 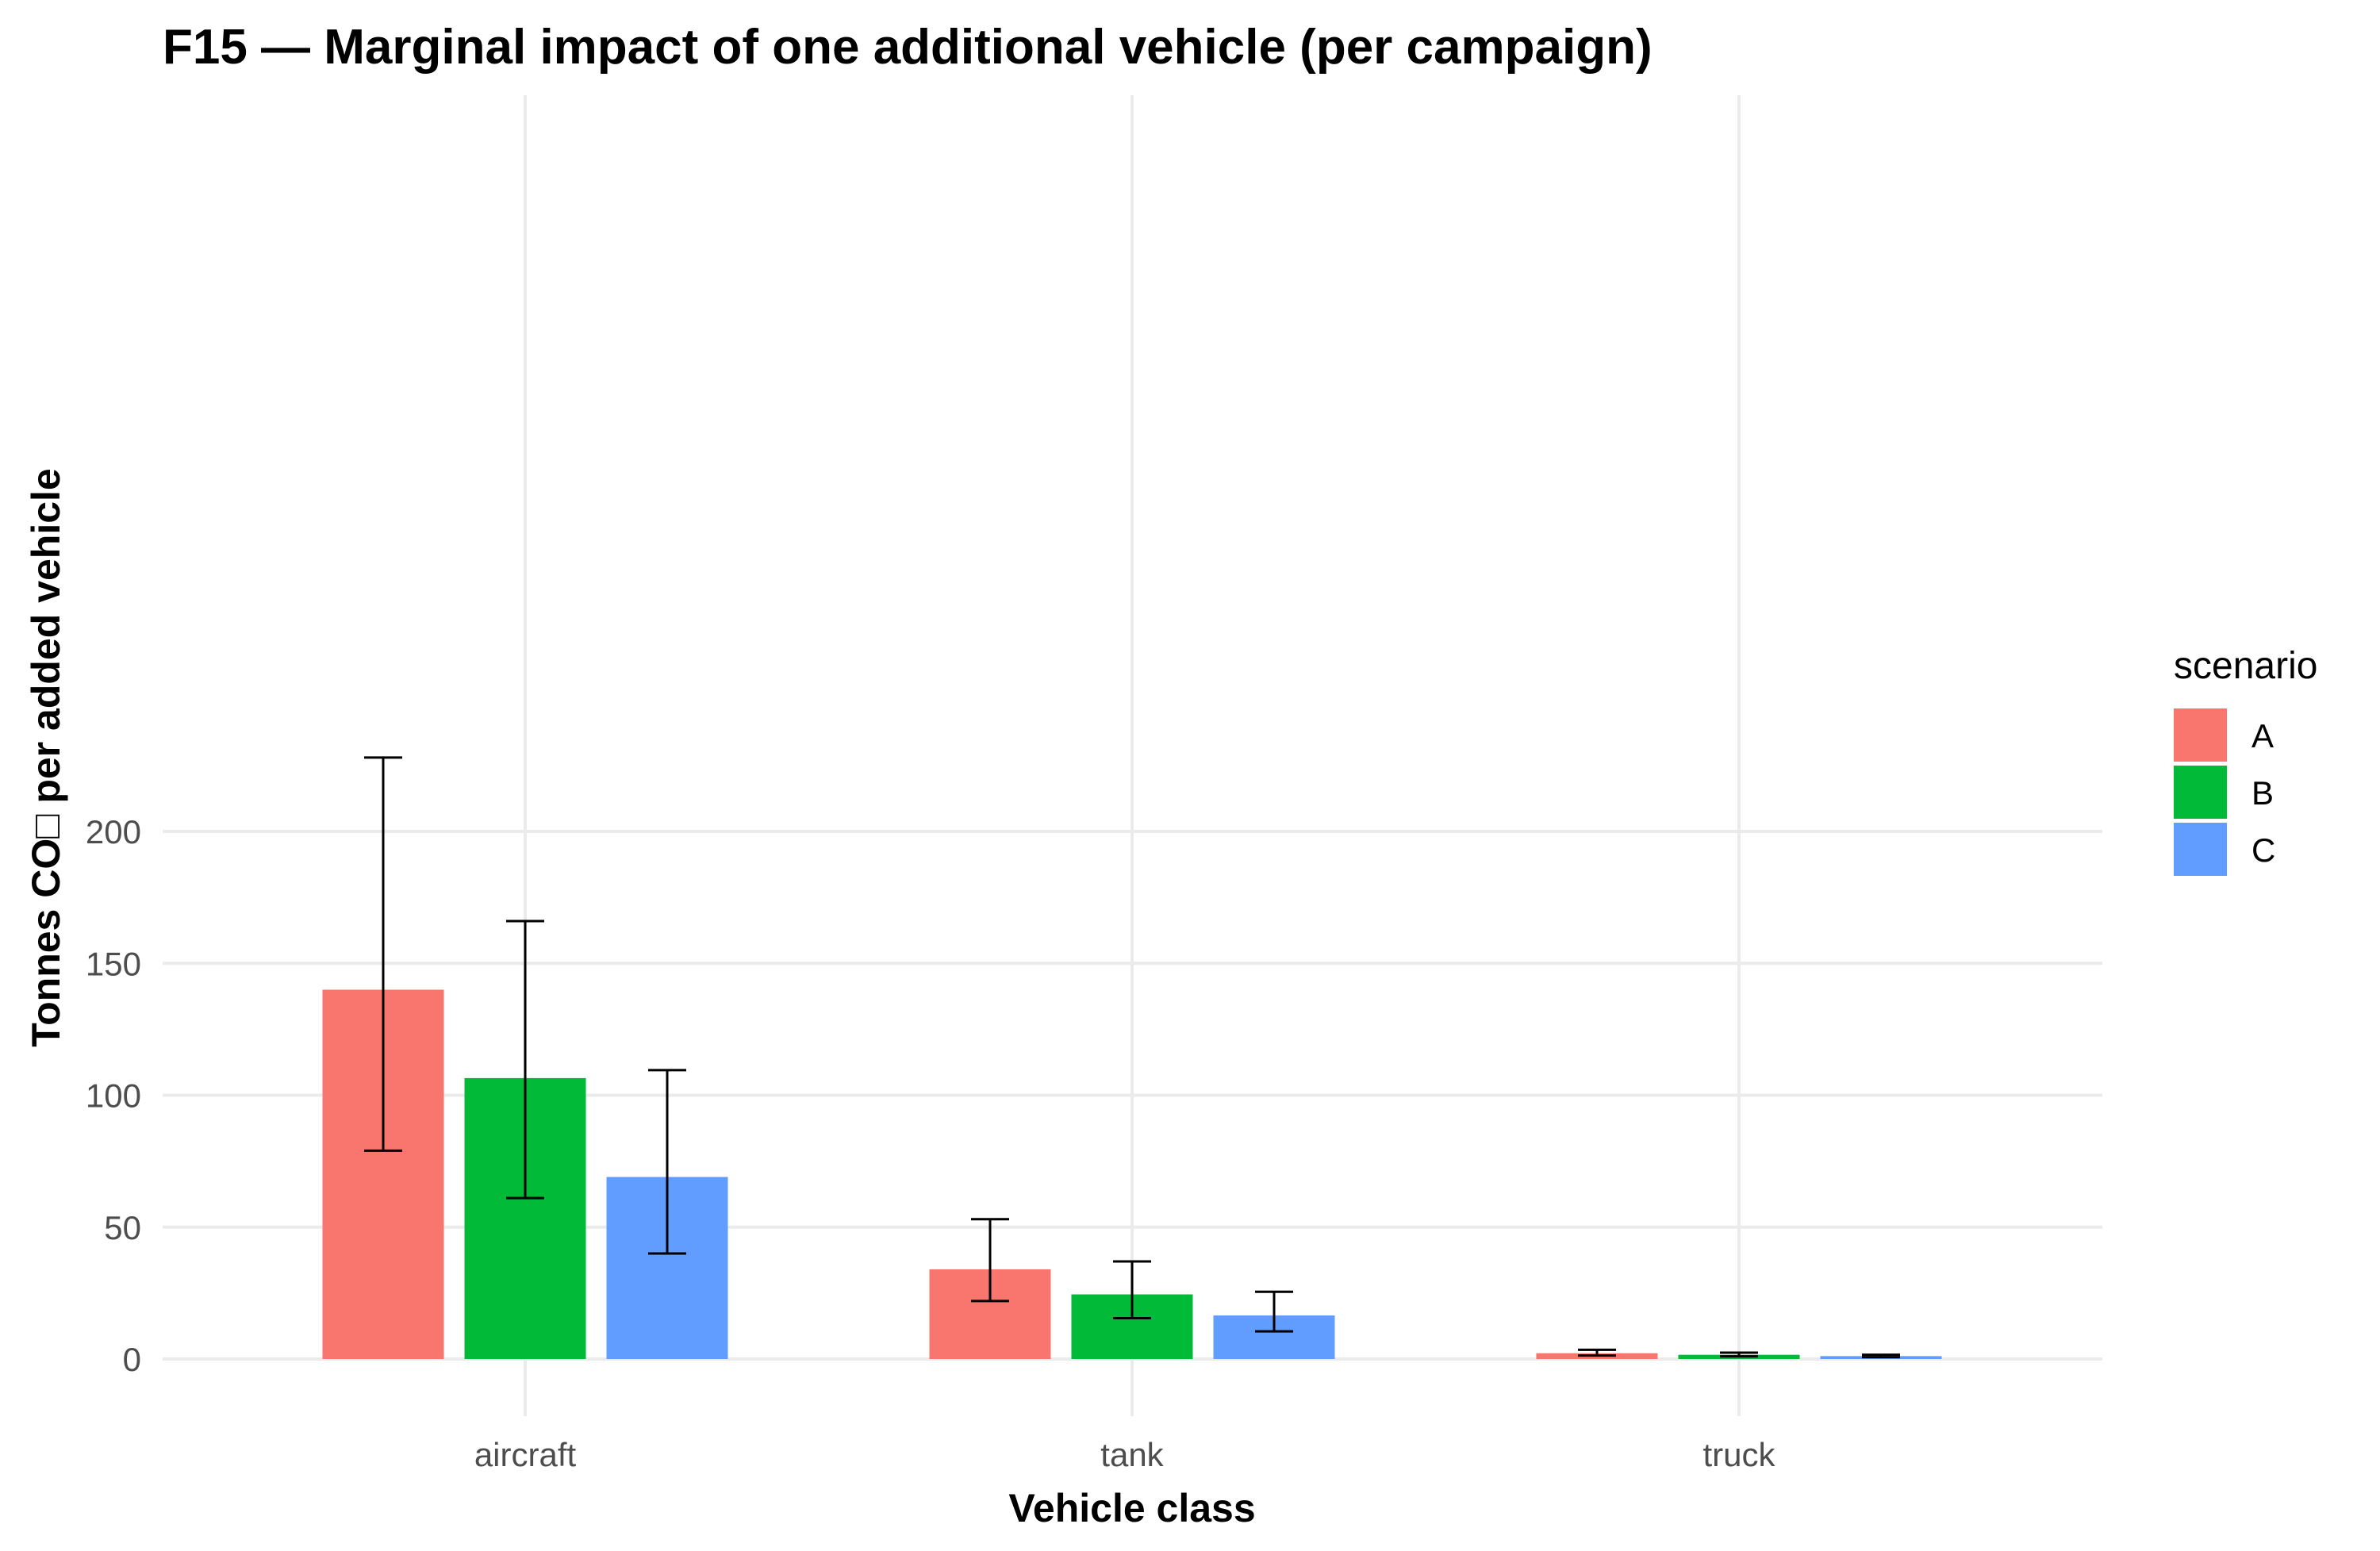 What do you see at coordinates (122, 1227) in the screenshot?
I see `y-tick-label: 50` at bounding box center [122, 1227].